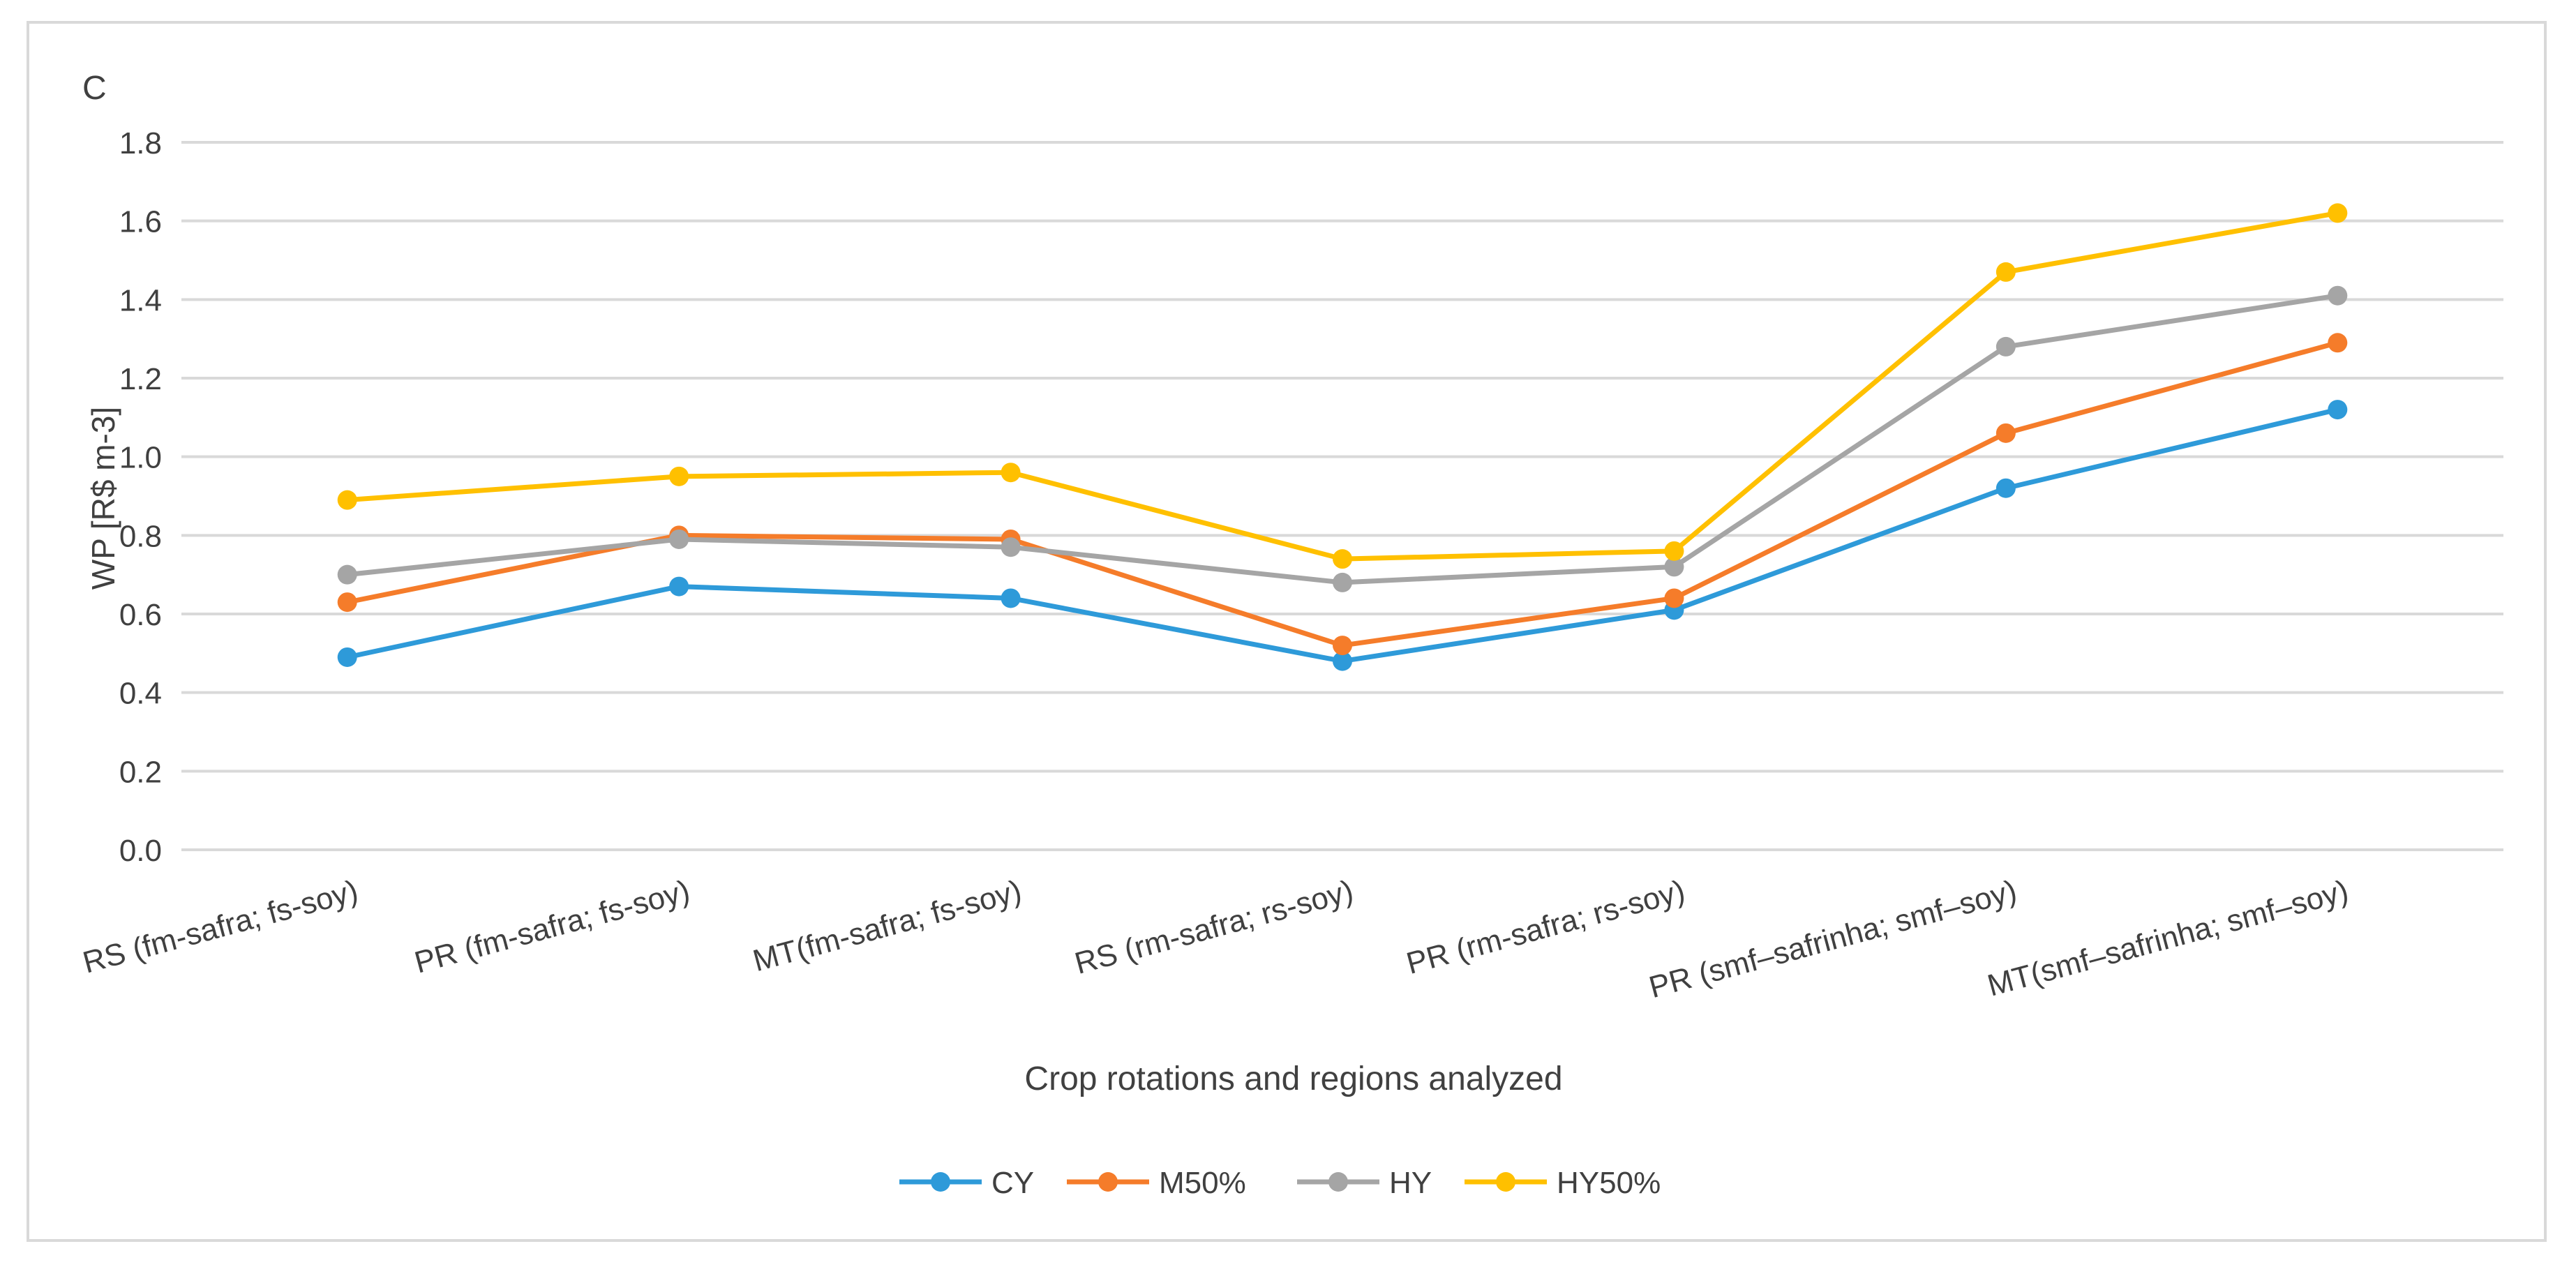 Image resolution: width=2576 pixels, height=1267 pixels. I want to click on x-tick-label: PR (fm-safra; fs-soy), so click(552, 927).